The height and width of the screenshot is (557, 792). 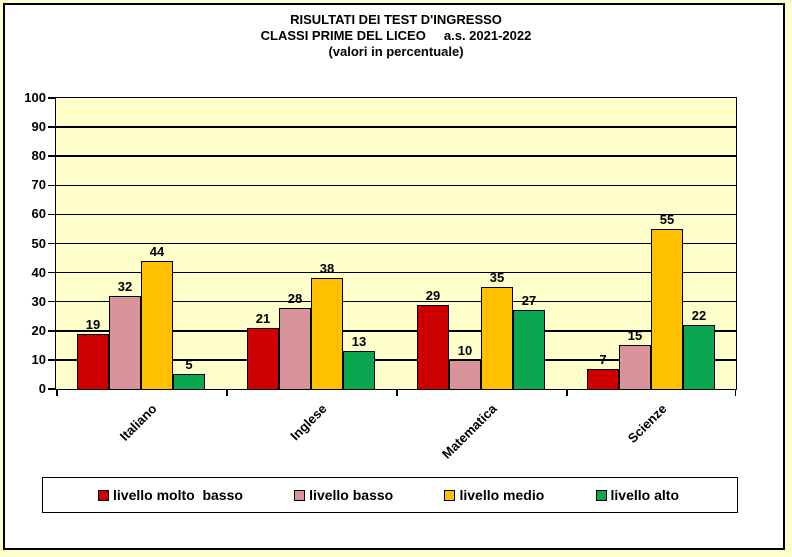 I want to click on bar-value-label: 21, so click(x=263, y=318).